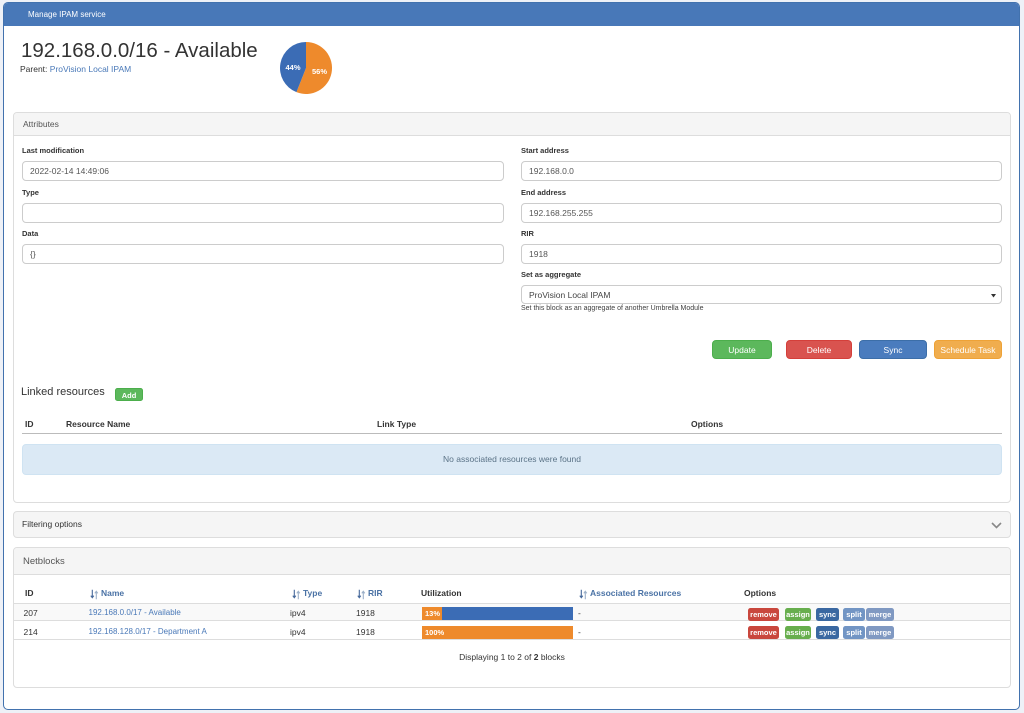 Image resolution: width=1024 pixels, height=713 pixels. I want to click on svg-text: 56%, so click(319, 71).